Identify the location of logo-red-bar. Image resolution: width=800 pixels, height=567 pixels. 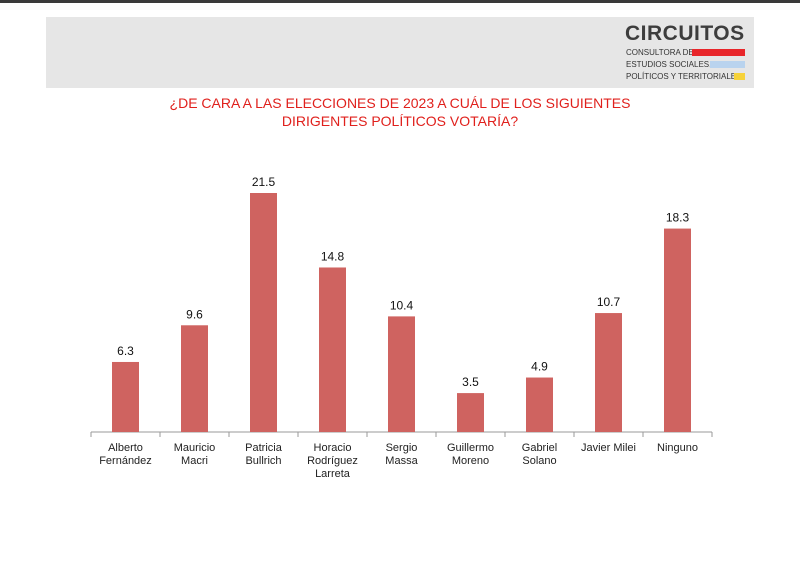
(718, 52).